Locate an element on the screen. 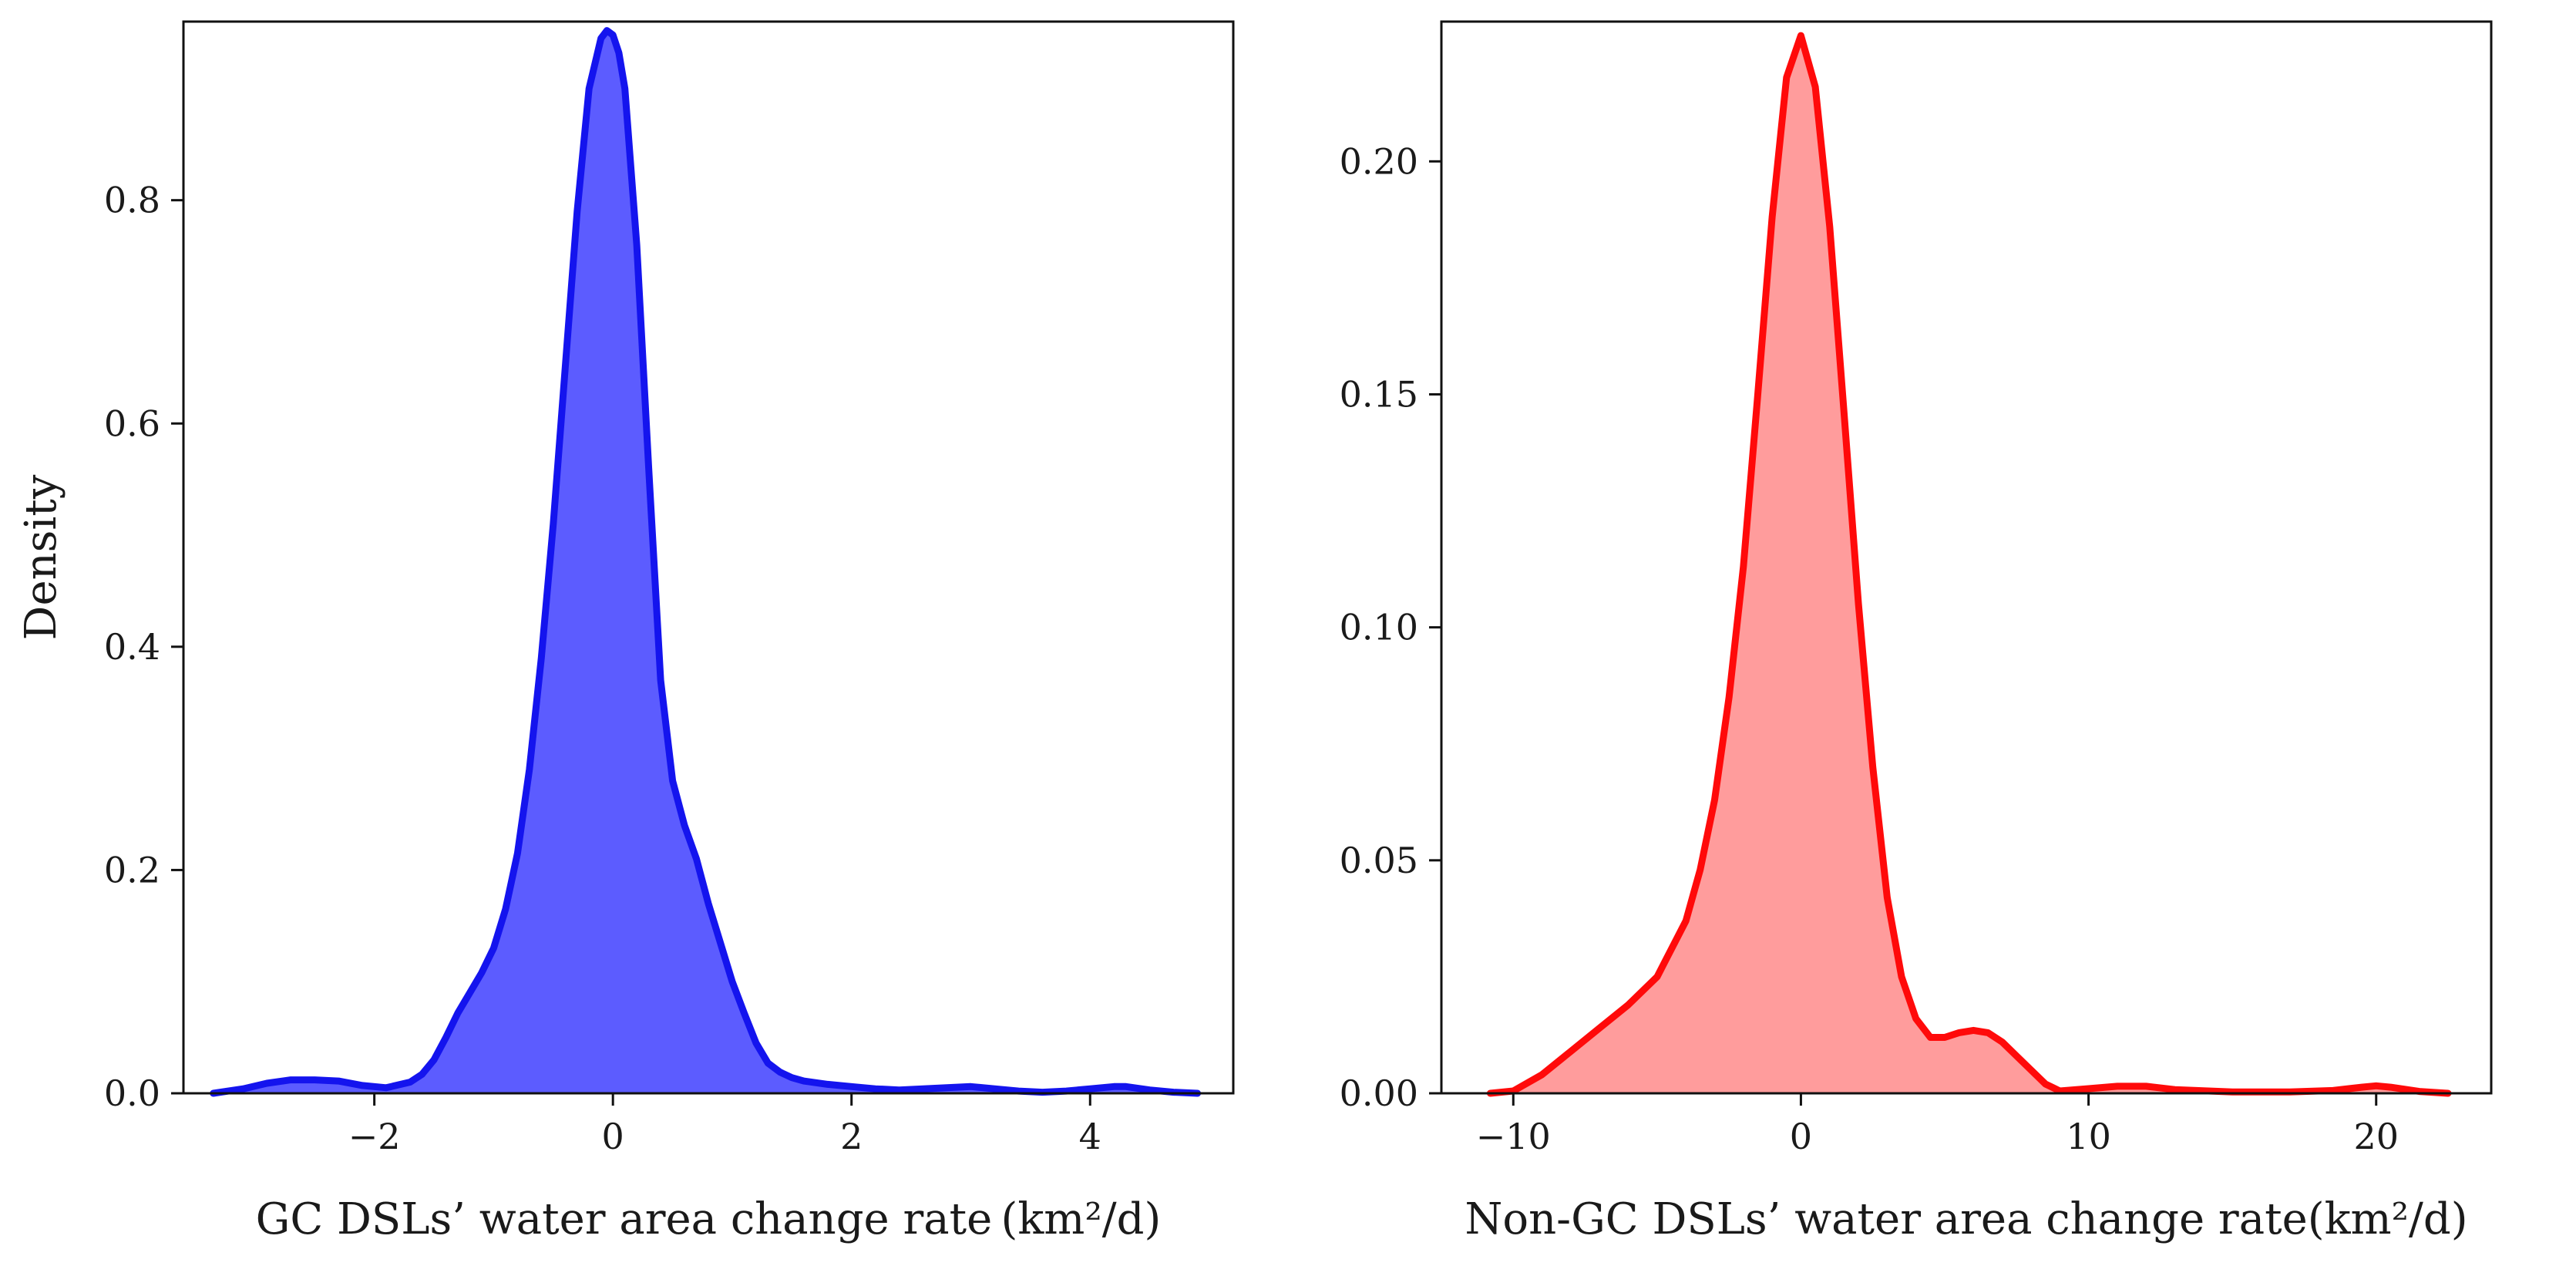 The height and width of the screenshot is (1266, 2576). x-tick-label: 2 is located at coordinates (851, 1136).